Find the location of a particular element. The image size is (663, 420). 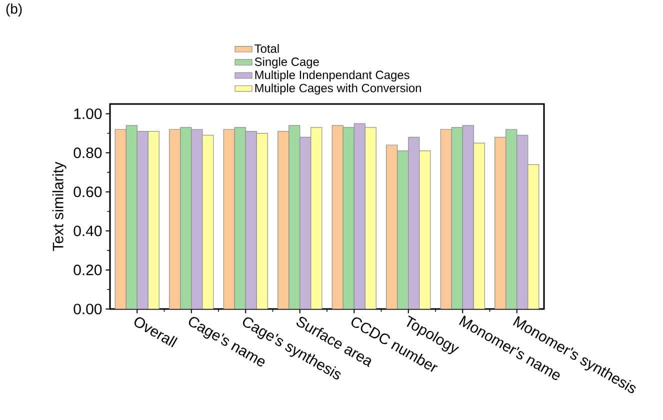

y-tick-label: 0.40 is located at coordinates (88, 231).